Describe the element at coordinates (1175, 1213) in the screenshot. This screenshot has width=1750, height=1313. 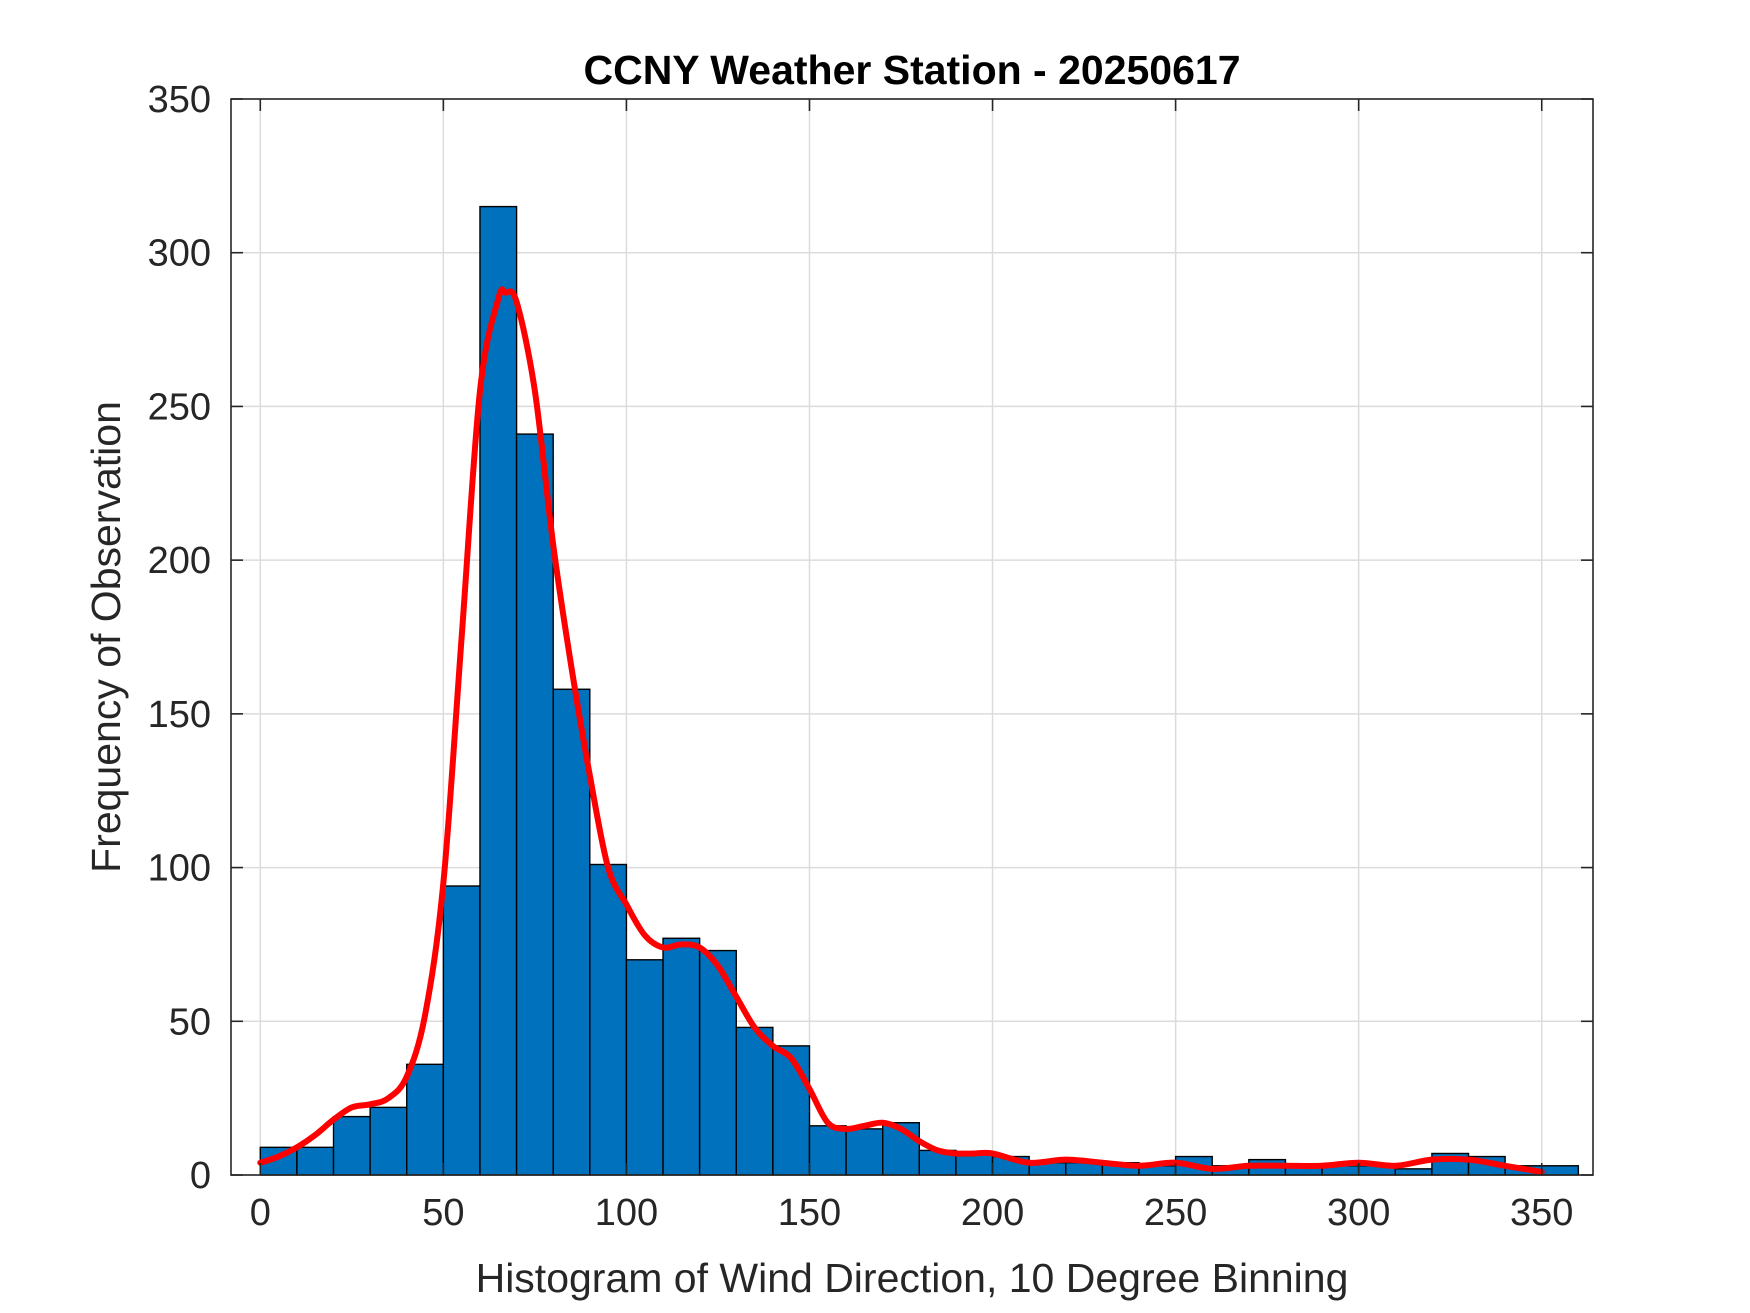
I see `x-tick-label: 250` at that location.